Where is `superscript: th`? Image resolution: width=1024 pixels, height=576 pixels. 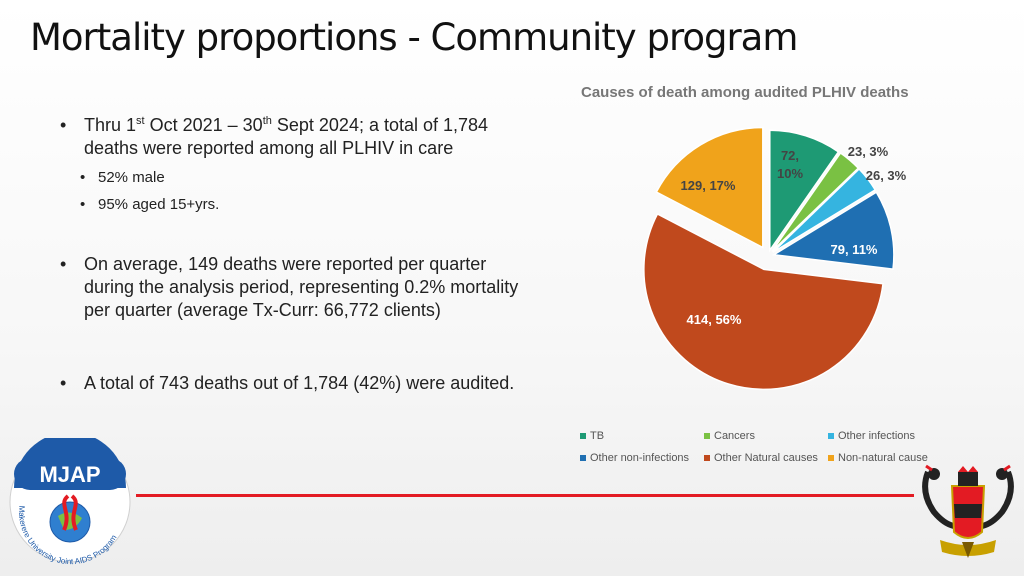
superscript: th is located at coordinates (267, 121).